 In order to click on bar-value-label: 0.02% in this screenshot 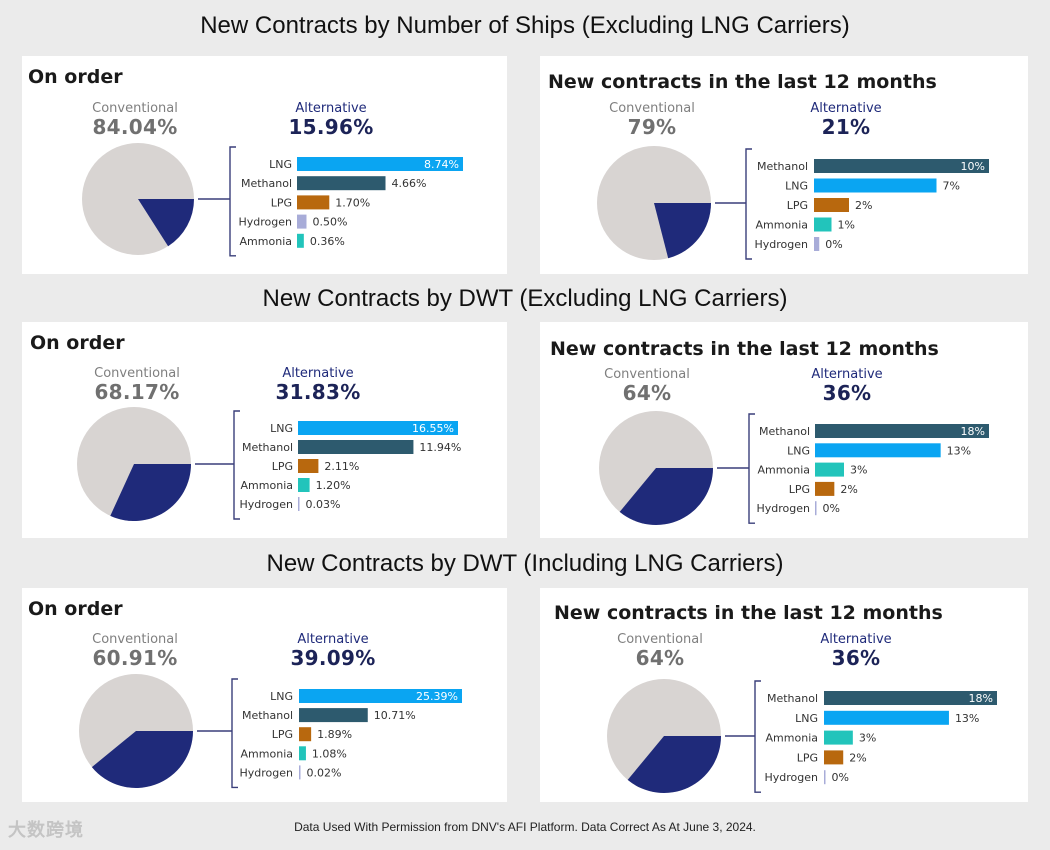, I will do `click(324, 772)`.